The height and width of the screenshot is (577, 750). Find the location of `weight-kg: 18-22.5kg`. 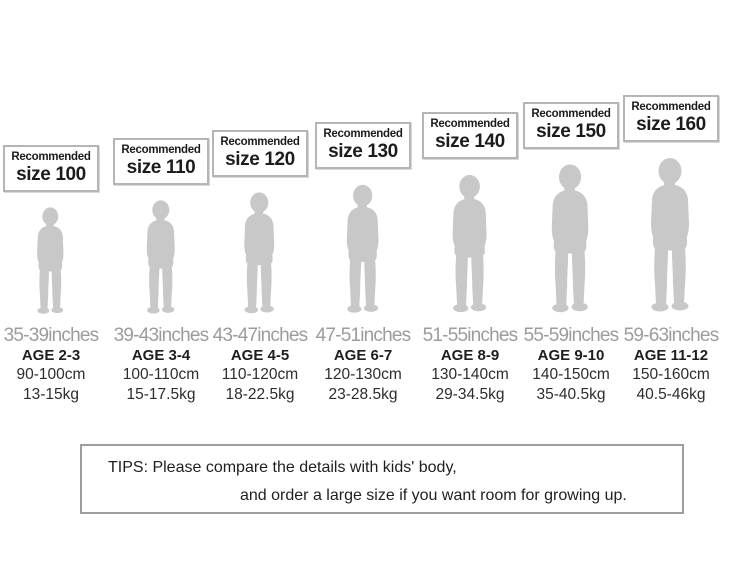

weight-kg: 18-22.5kg is located at coordinates (260, 394).